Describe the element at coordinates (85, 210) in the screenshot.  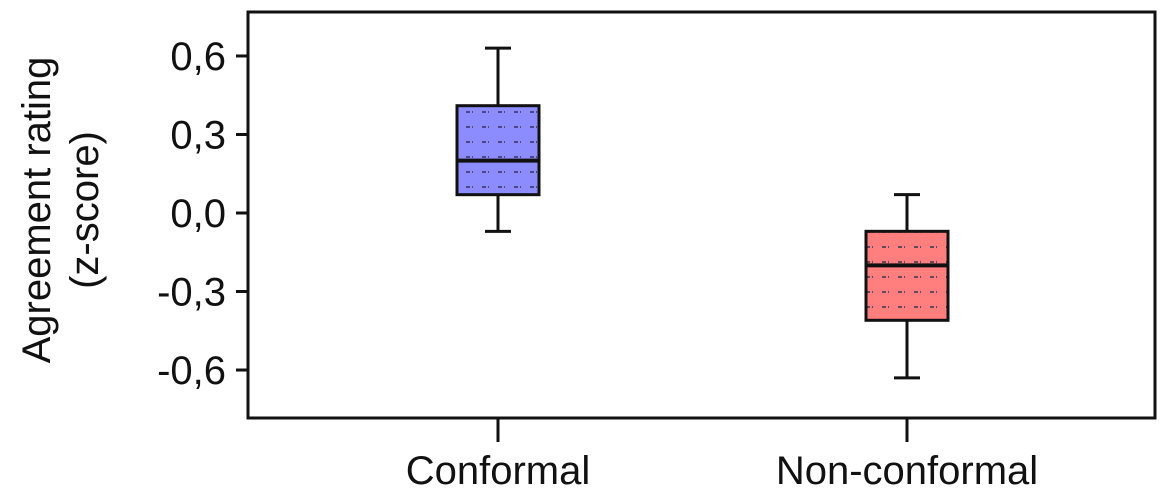
I see `y-axis-title-line-2: (z-score)` at that location.